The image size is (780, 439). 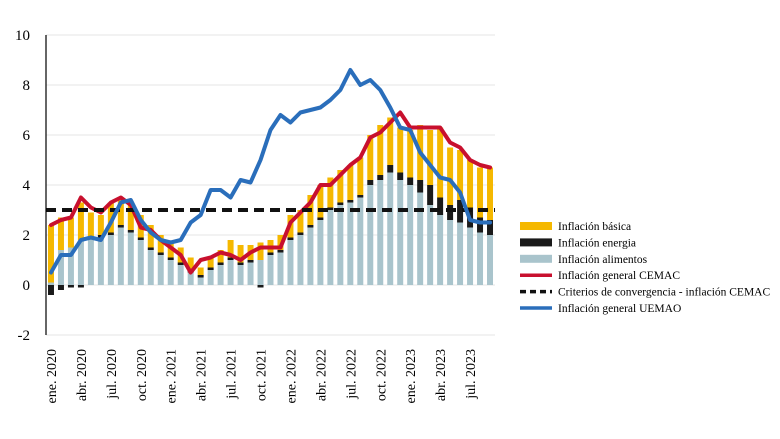 I want to click on x-tick-label: jul. 2023, so click(x=471, y=374).